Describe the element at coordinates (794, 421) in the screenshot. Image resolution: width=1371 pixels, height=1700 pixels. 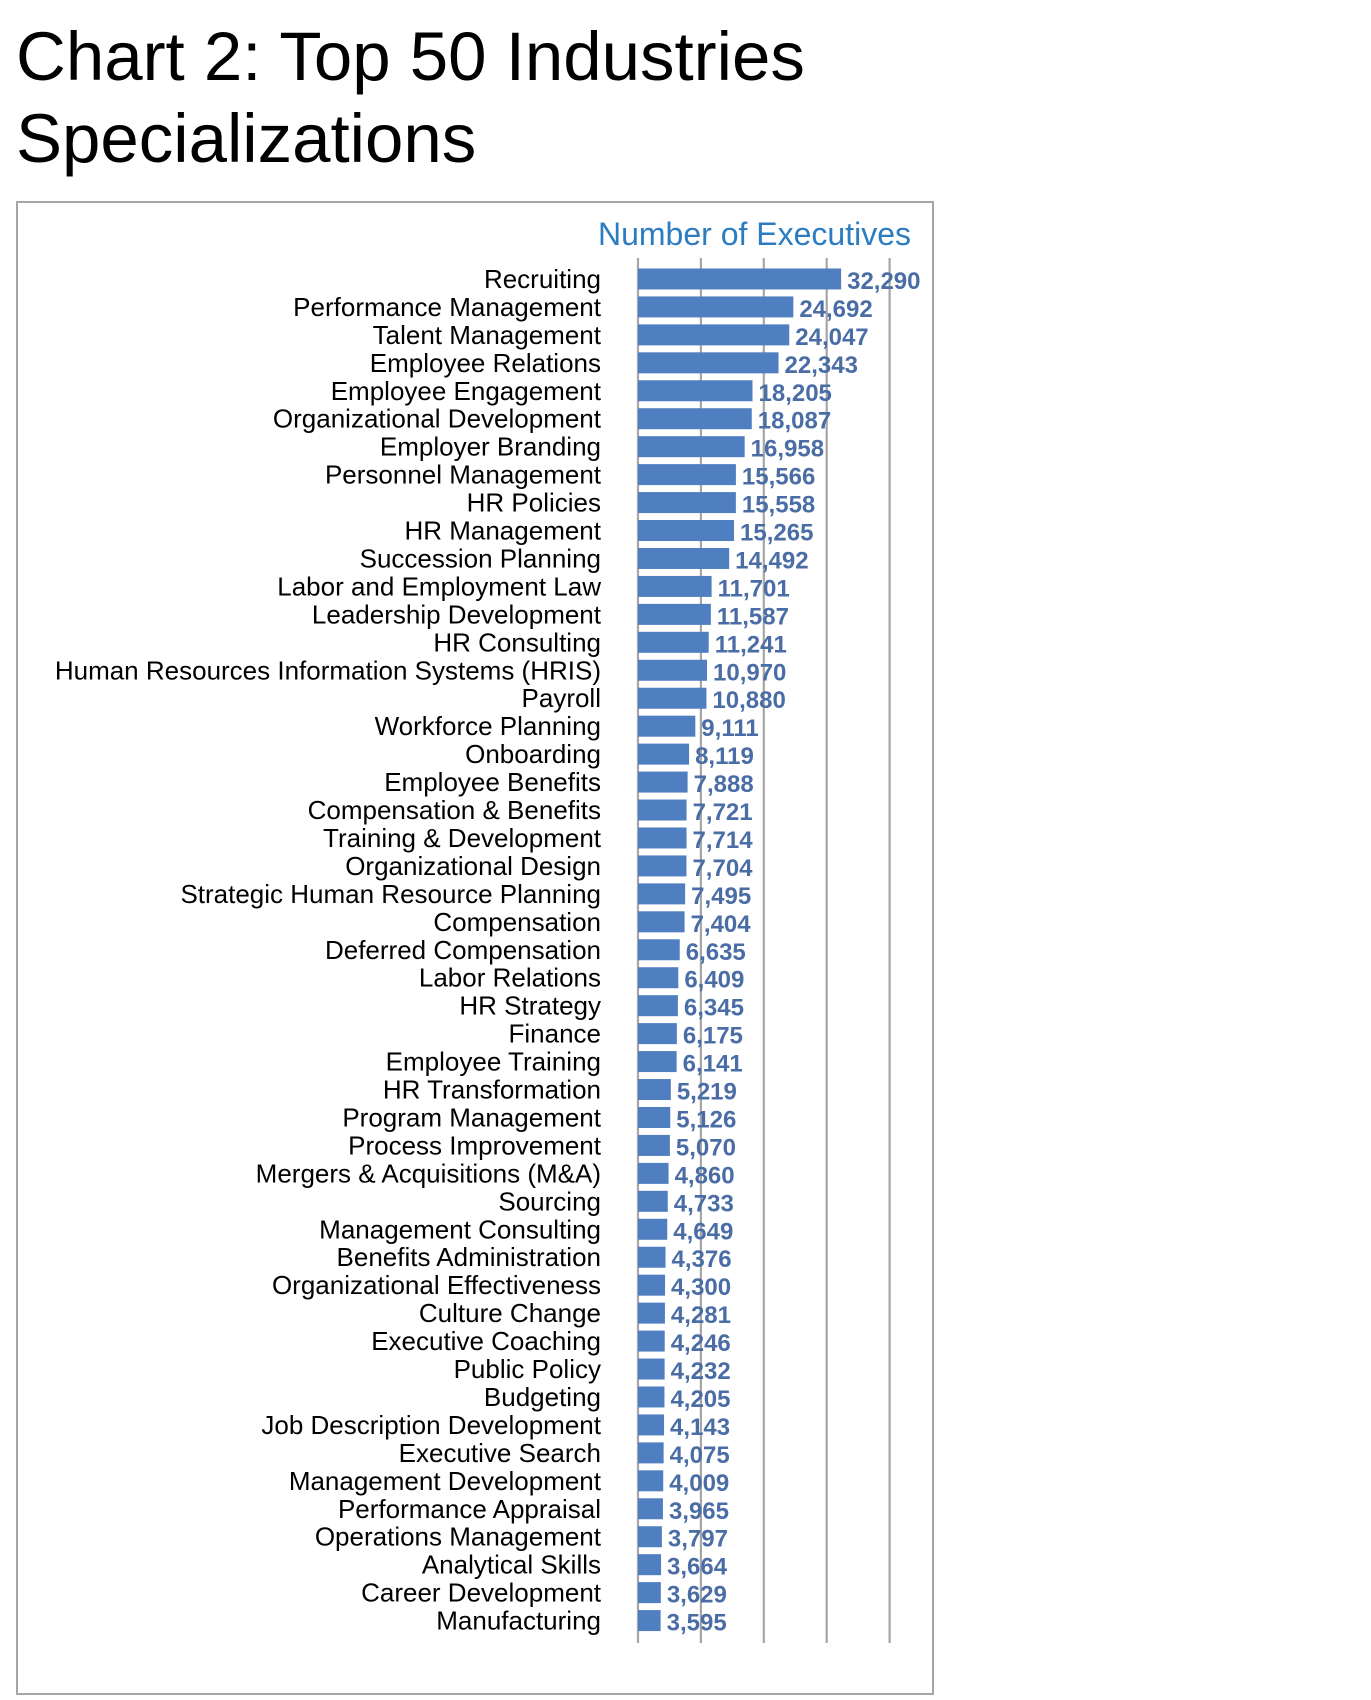
I see `value-label-5: 18,087` at that location.